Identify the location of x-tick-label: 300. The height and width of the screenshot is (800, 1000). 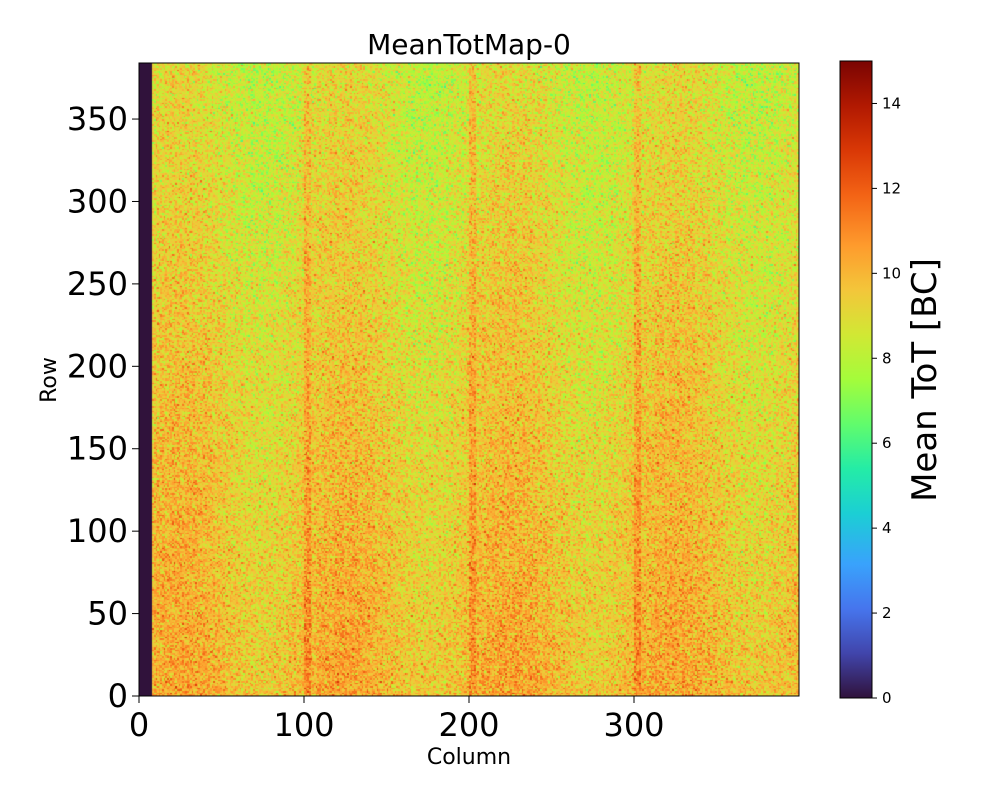
(633, 725).